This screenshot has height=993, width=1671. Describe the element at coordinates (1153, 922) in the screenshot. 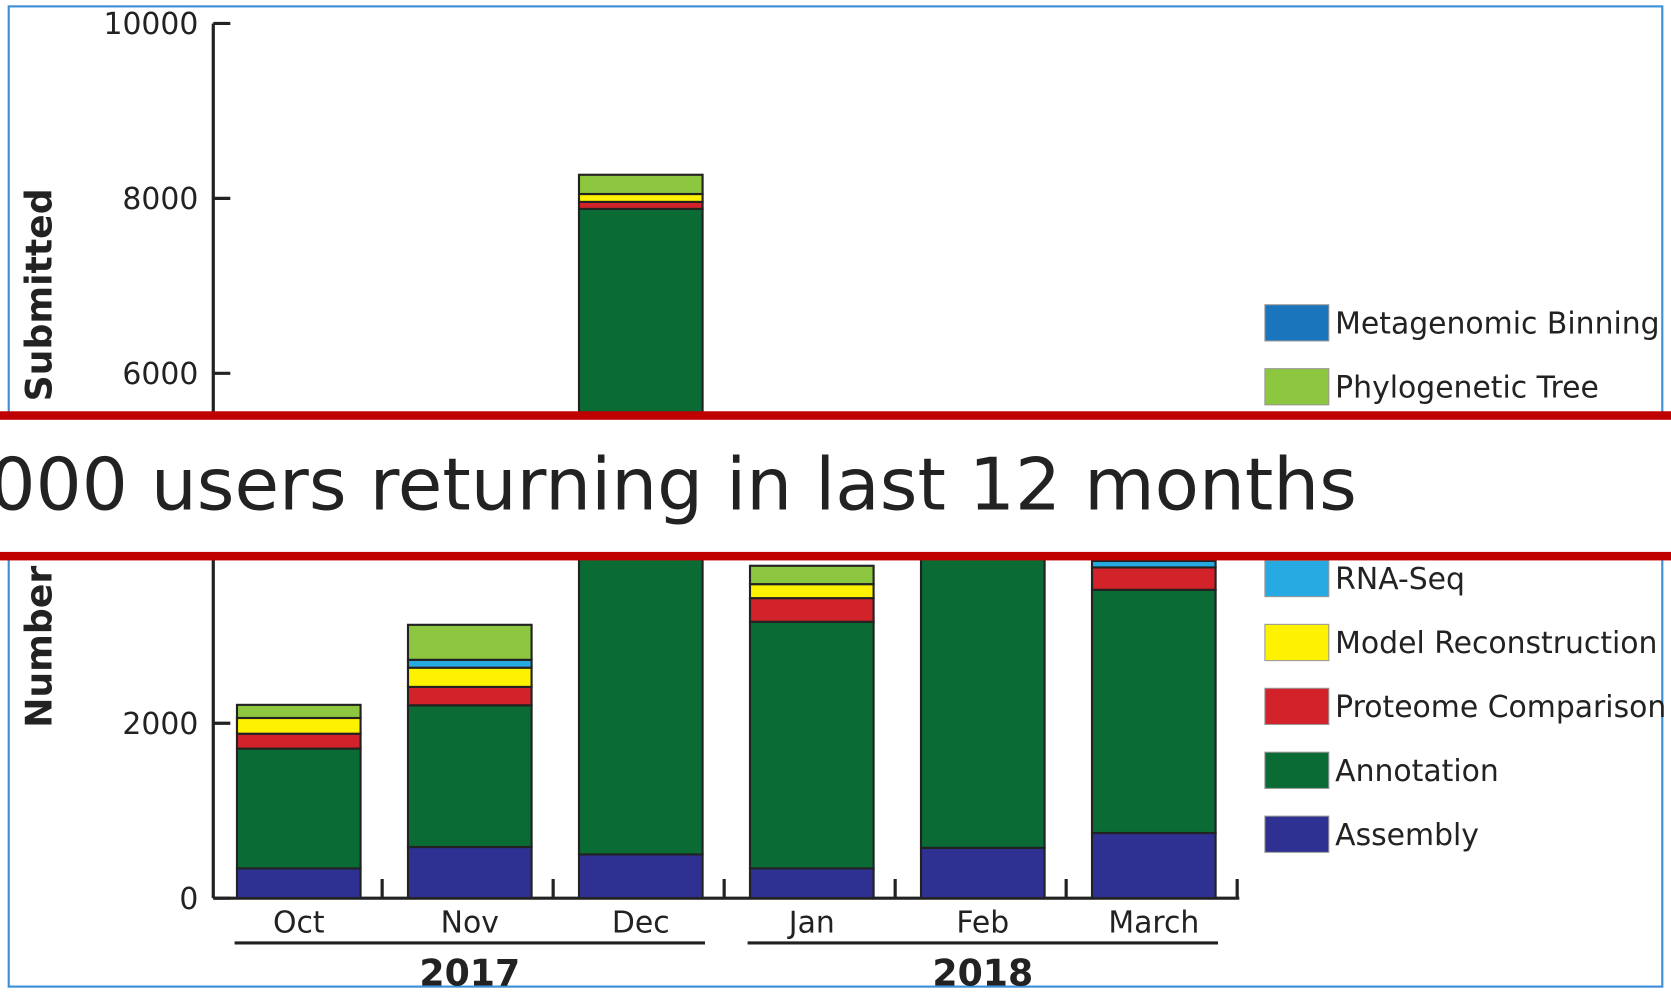

I see `x-tick-label: March` at that location.